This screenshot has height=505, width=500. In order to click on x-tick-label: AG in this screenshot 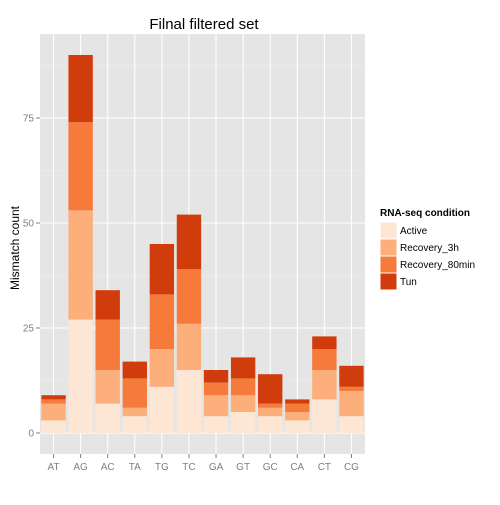, I will do `click(80, 467)`.